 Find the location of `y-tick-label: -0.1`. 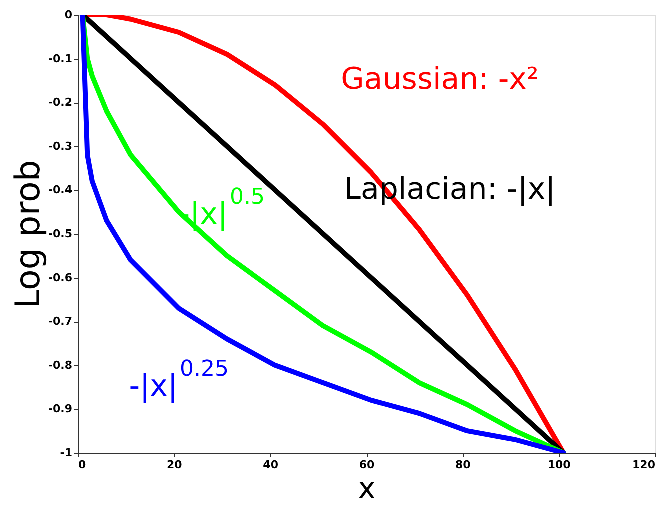

y-tick-label: -0.1 is located at coordinates (60, 59).